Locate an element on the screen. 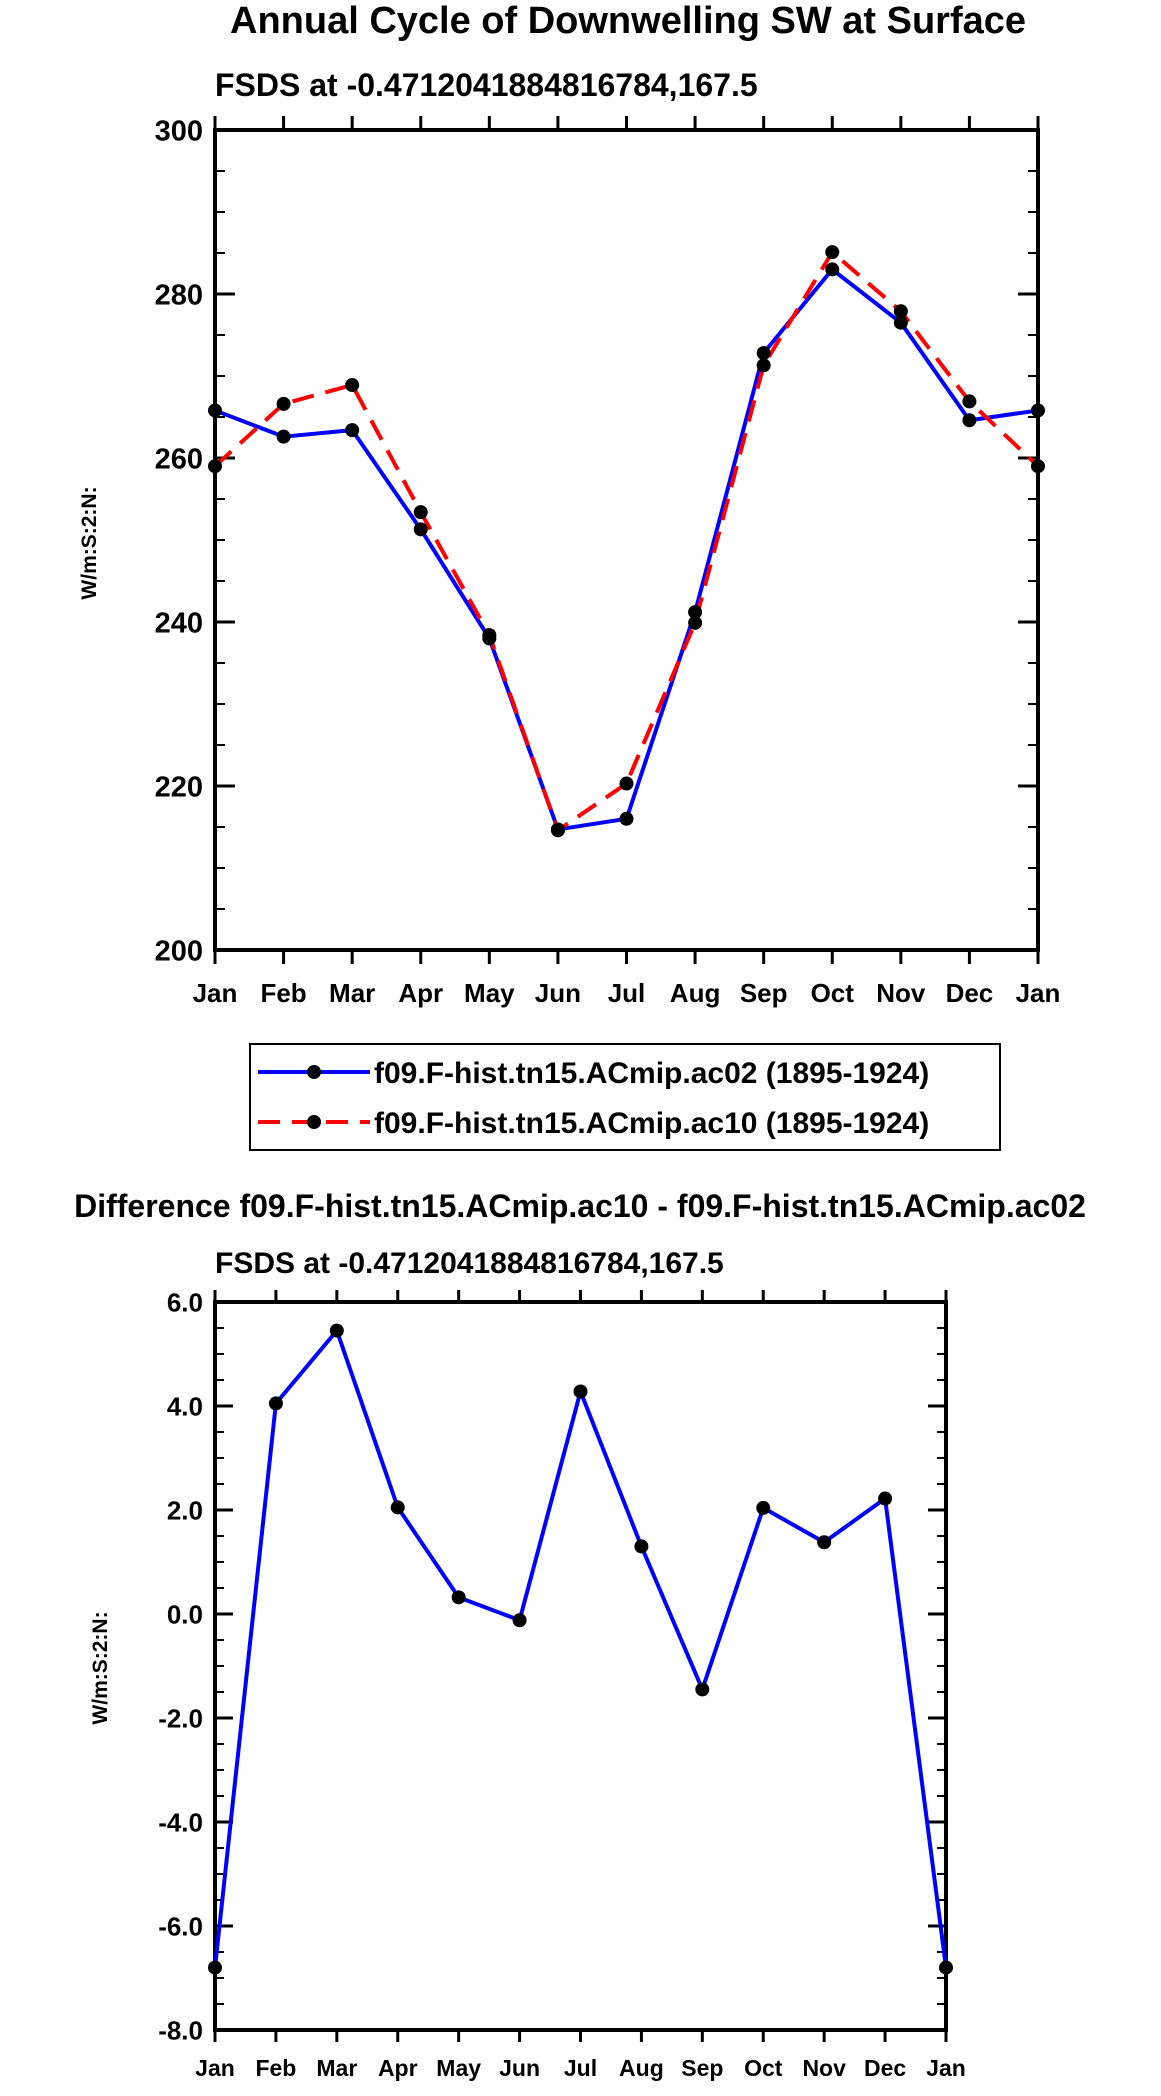 The image size is (1161, 2096). y-tick-label: 6.0 is located at coordinates (185, 1302).